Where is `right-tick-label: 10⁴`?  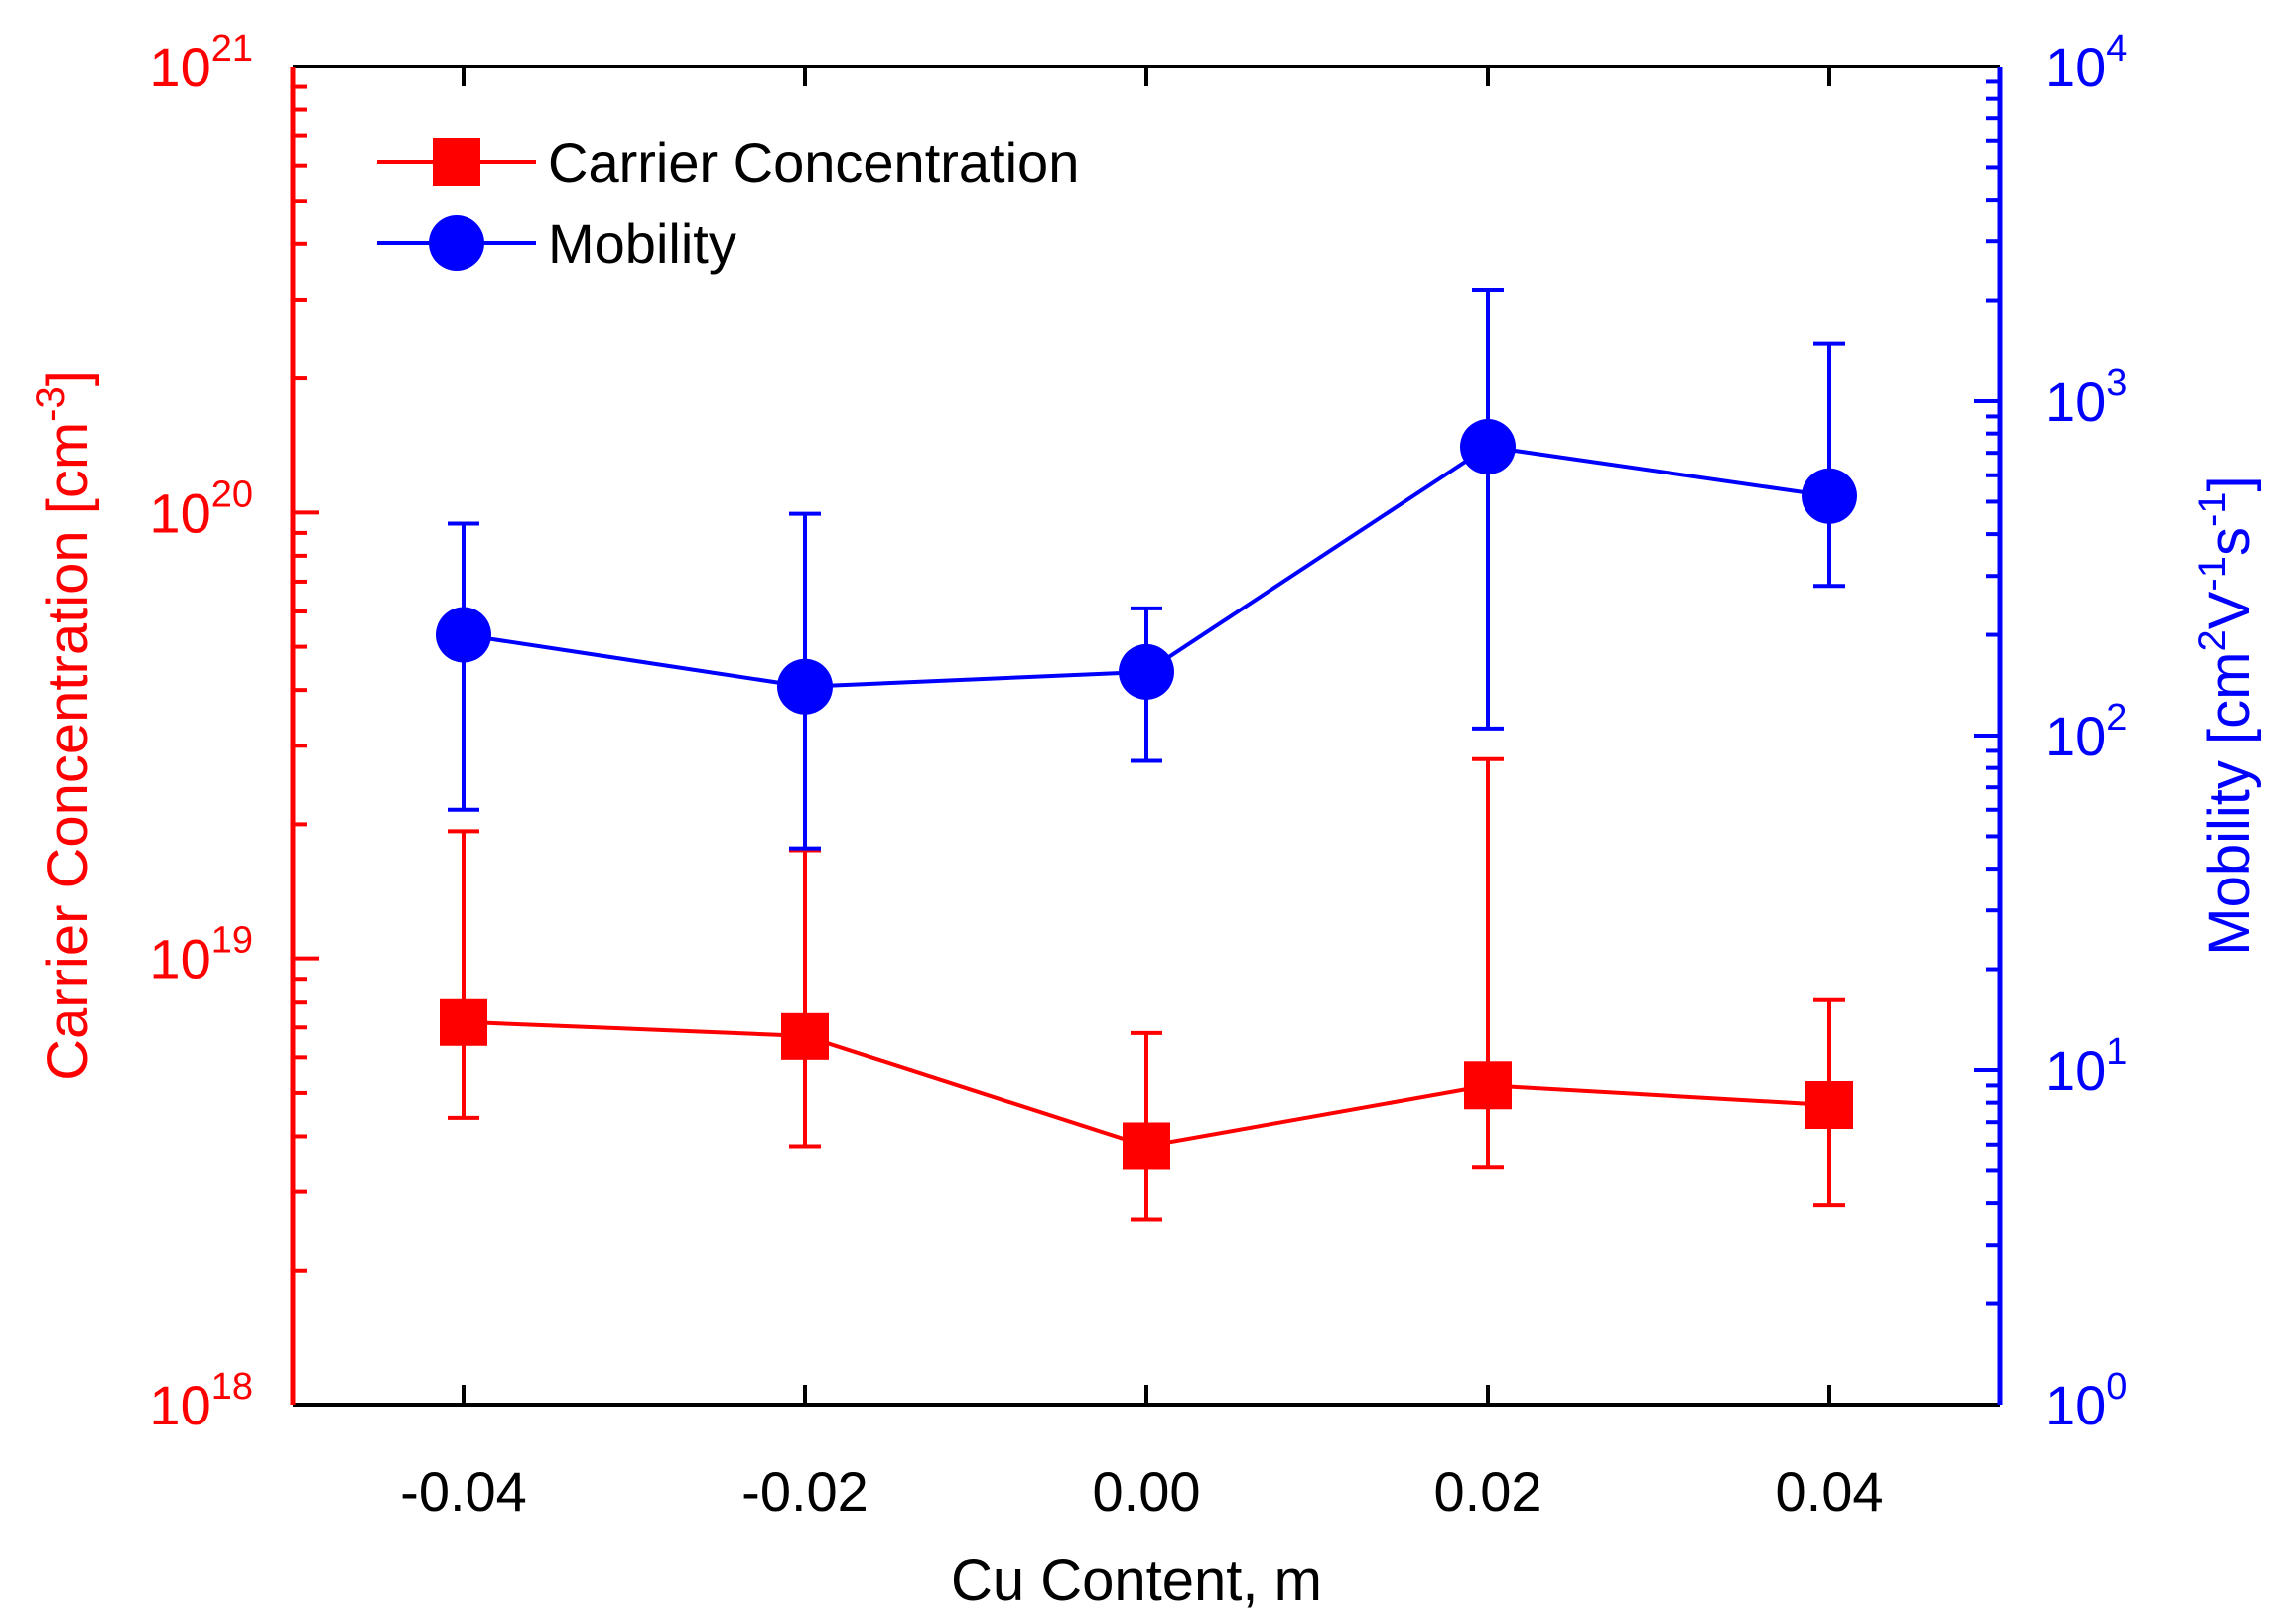
right-tick-label: 10⁴ is located at coordinates (2086, 63).